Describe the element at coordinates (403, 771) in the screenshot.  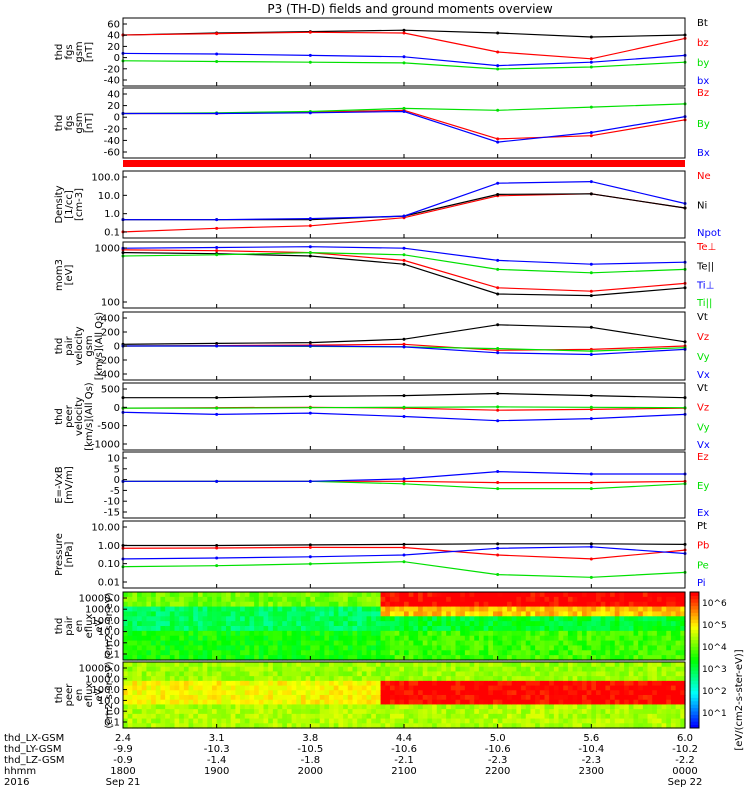
I see `xaxis-value: 2100` at that location.